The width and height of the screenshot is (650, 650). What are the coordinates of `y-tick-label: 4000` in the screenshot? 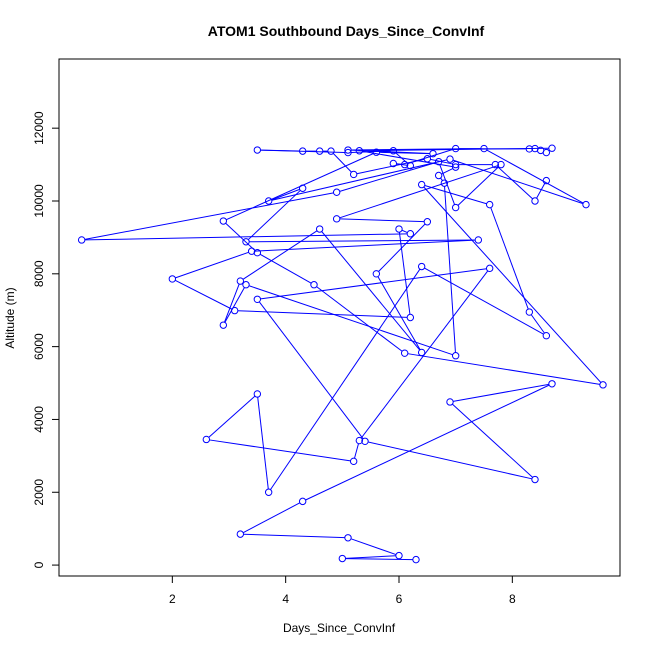 It's located at (39, 419).